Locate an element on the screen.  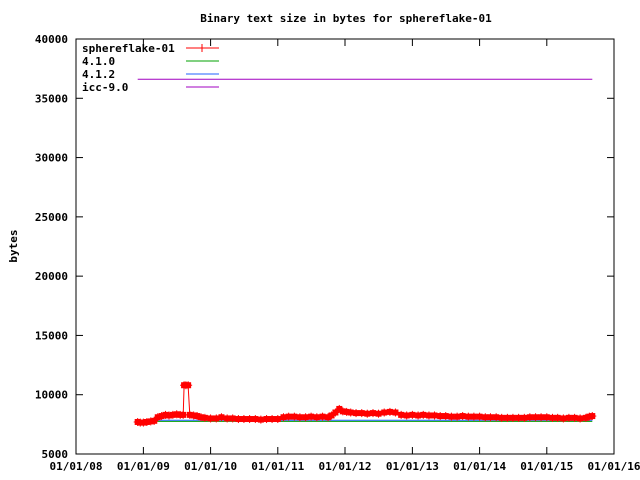
y-tick-label: 15000 is located at coordinates (51, 335).